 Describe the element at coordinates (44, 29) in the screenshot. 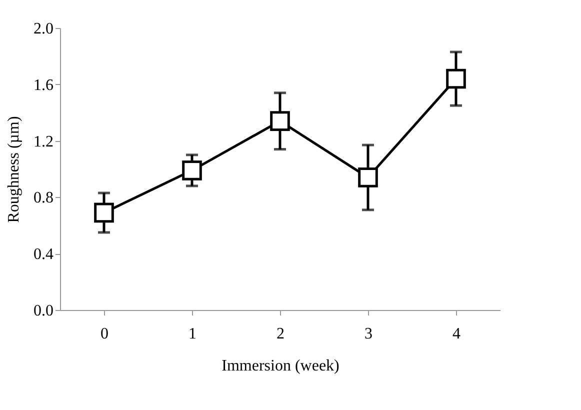

I see `y-tick-label: 2.0` at that location.